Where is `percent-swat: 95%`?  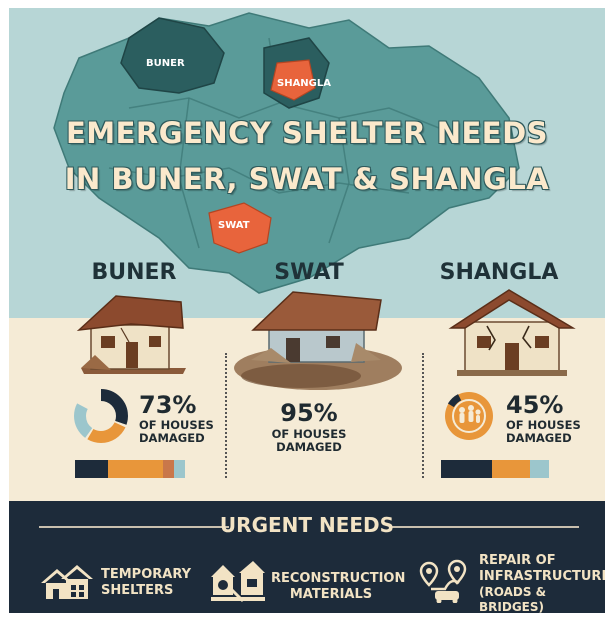
percent-swat: 95% is located at coordinates (309, 413).